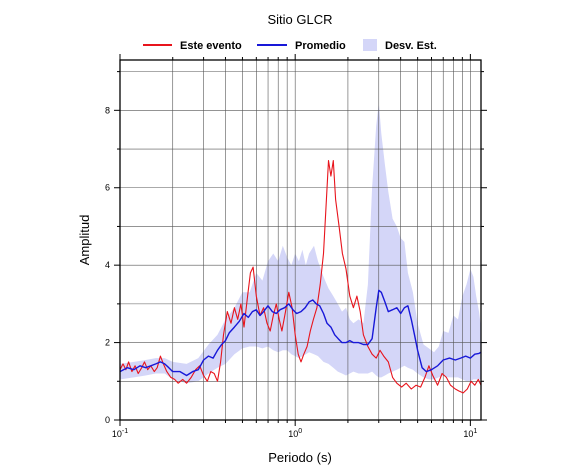 Image resolution: width=586 pixels, height=475 pixels. What do you see at coordinates (107, 110) in the screenshot?
I see `y-tick-label: 8` at bounding box center [107, 110].